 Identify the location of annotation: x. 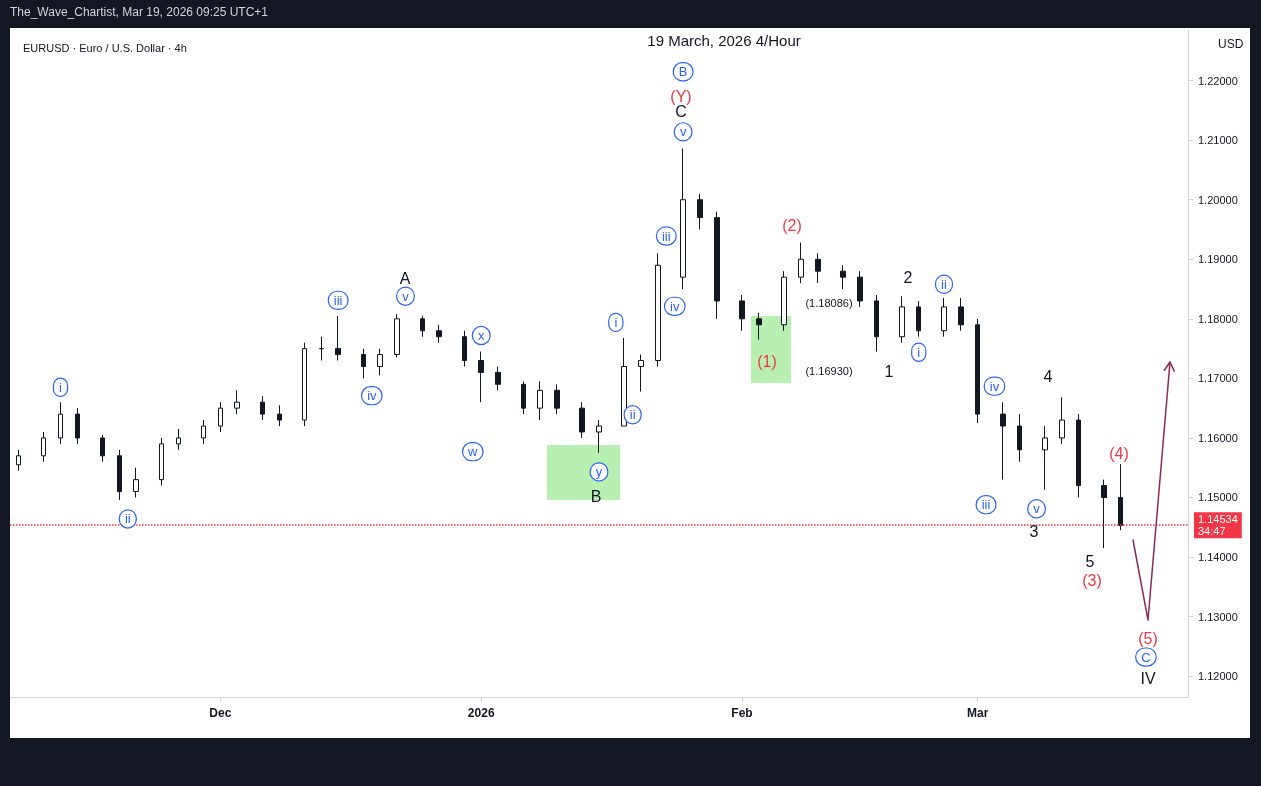
(481, 336).